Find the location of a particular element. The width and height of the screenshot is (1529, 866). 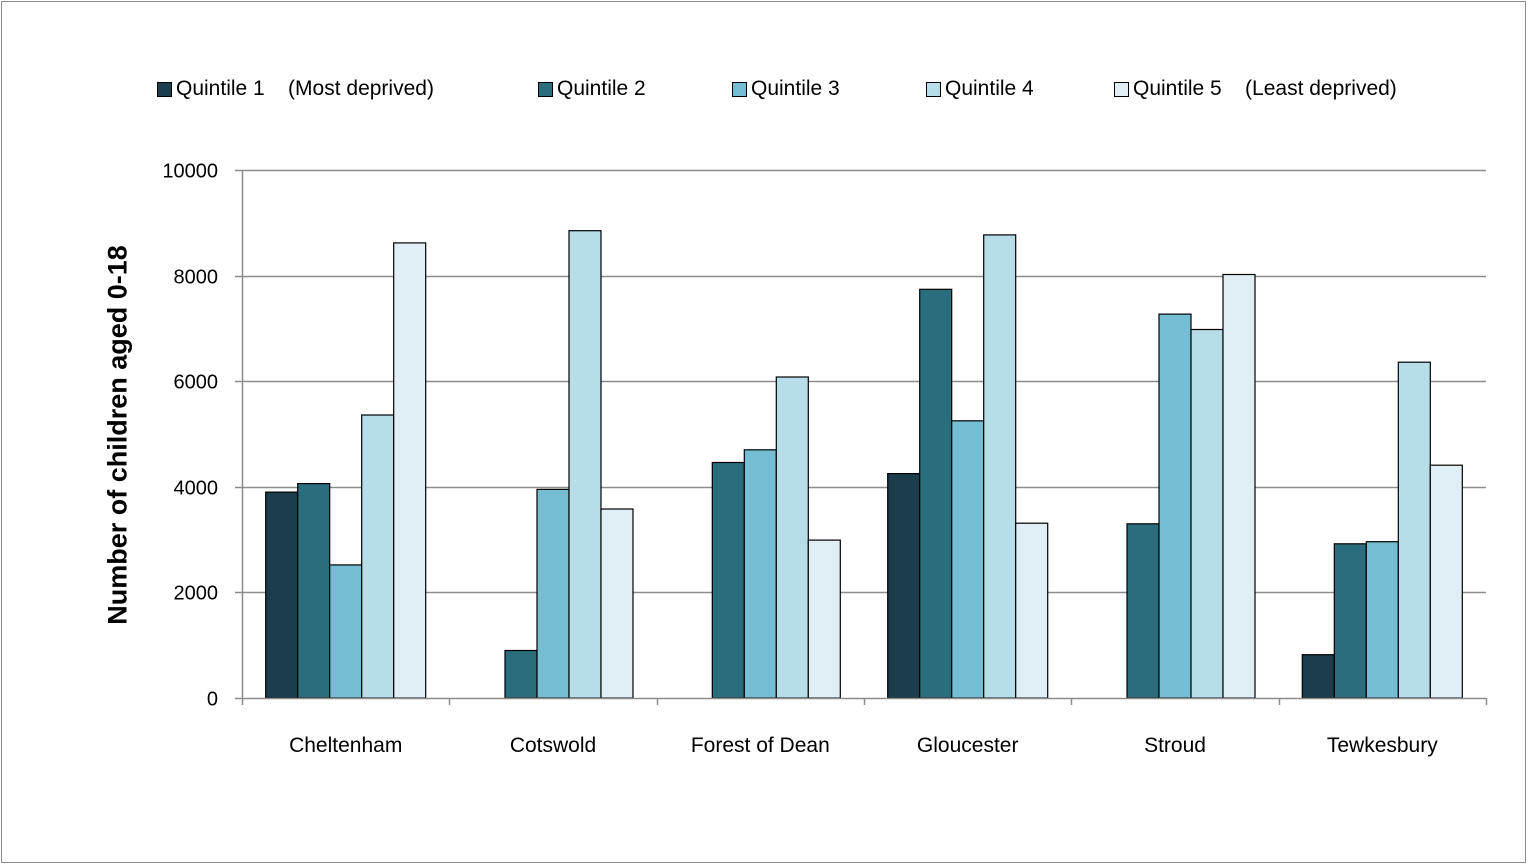

x-tick-label-tewkesbury: Tewkesbury is located at coordinates (1382, 745).